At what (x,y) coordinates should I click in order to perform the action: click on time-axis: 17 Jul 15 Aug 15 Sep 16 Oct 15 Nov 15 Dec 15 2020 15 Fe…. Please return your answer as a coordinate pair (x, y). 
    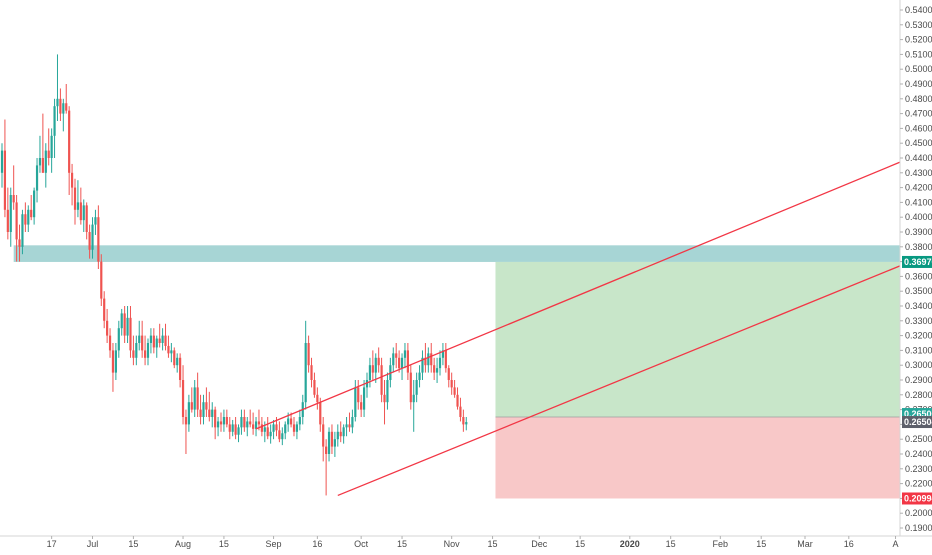
    Looking at the image, I should click on (466, 542).